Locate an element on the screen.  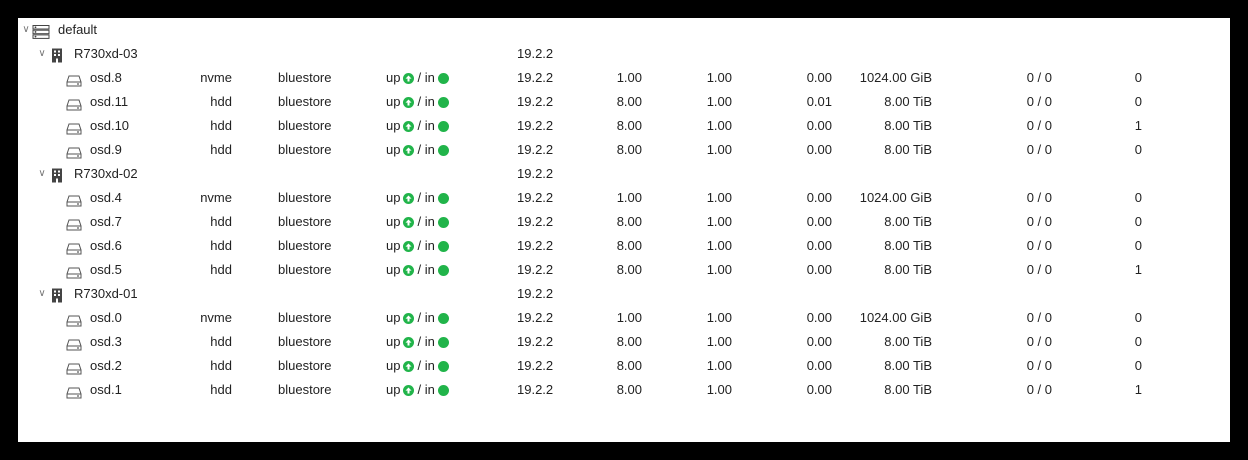
tree-row-host: ∨ R730xd-02 19.2.2 is located at coordinates (624, 174).